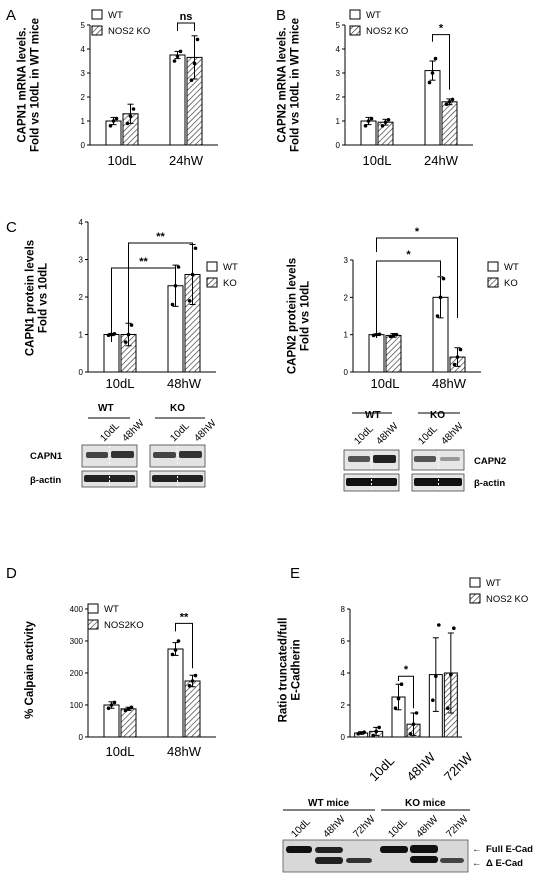 This screenshot has height=875, width=550. What do you see at coordinates (364, 435) in the screenshot?
I see `blot-c2-lane-1: 10dL` at bounding box center [364, 435].